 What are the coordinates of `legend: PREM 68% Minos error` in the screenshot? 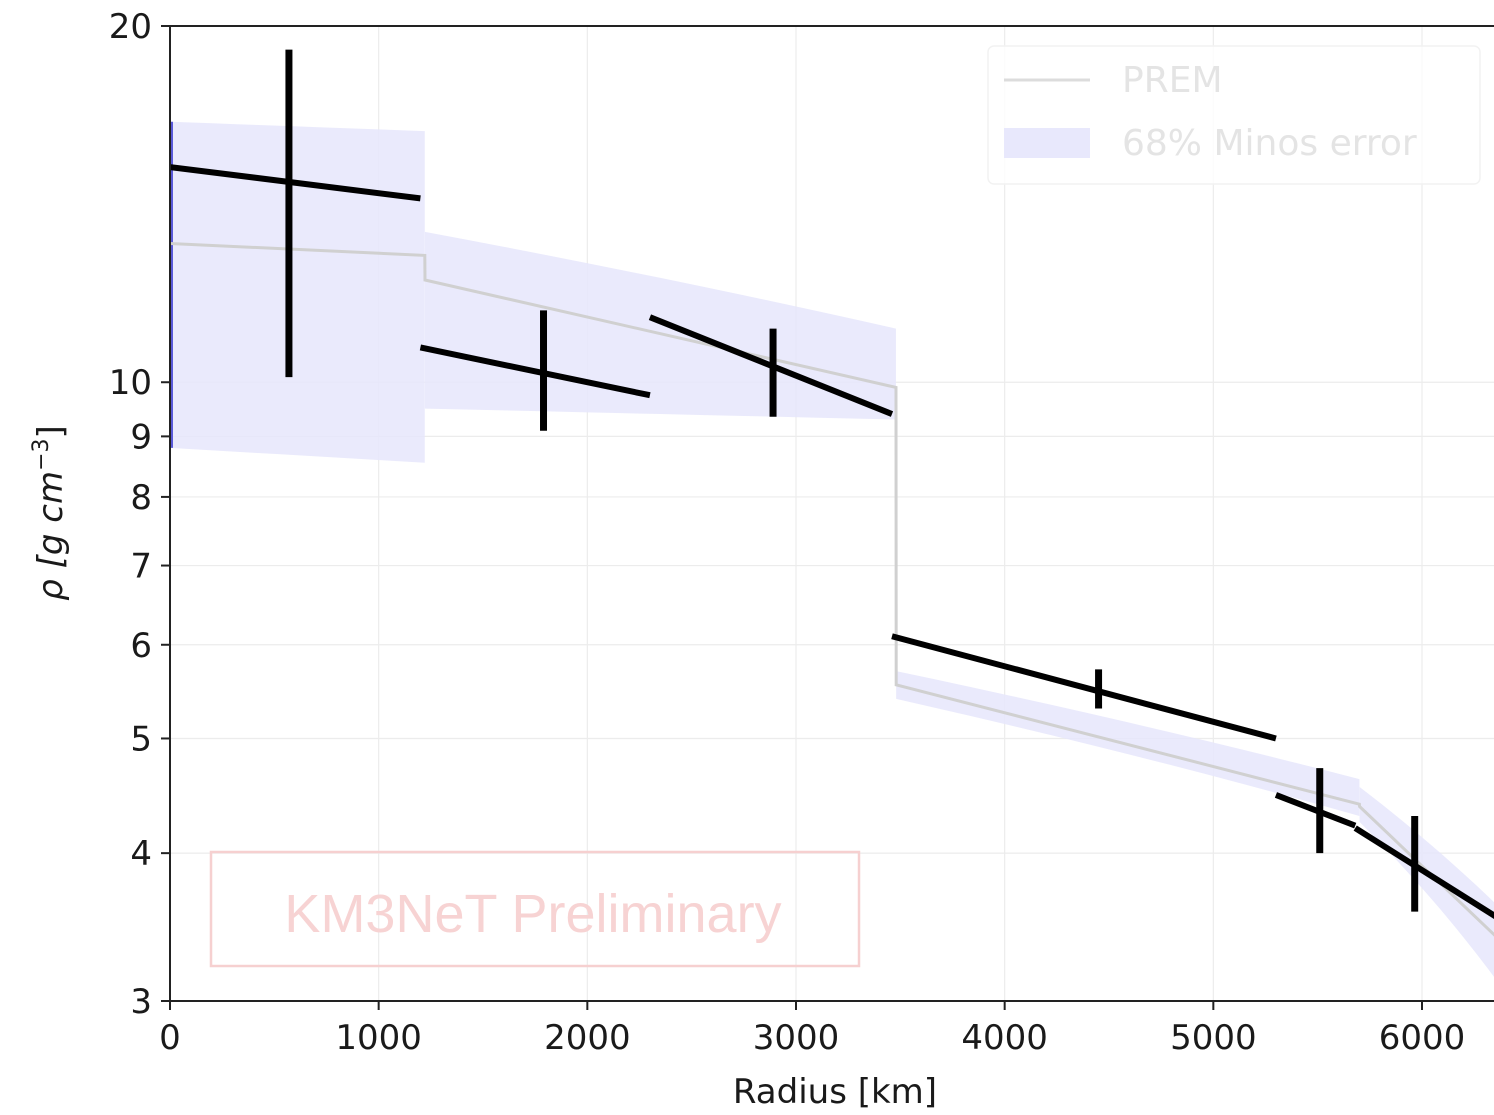 It's located at (1234, 115).